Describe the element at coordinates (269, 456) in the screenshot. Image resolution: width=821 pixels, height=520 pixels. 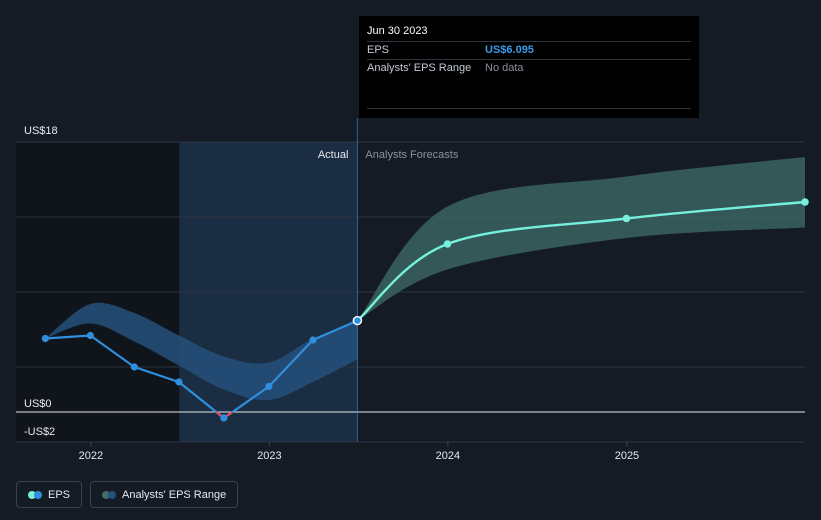
I see `x-tick-label: 2023` at that location.